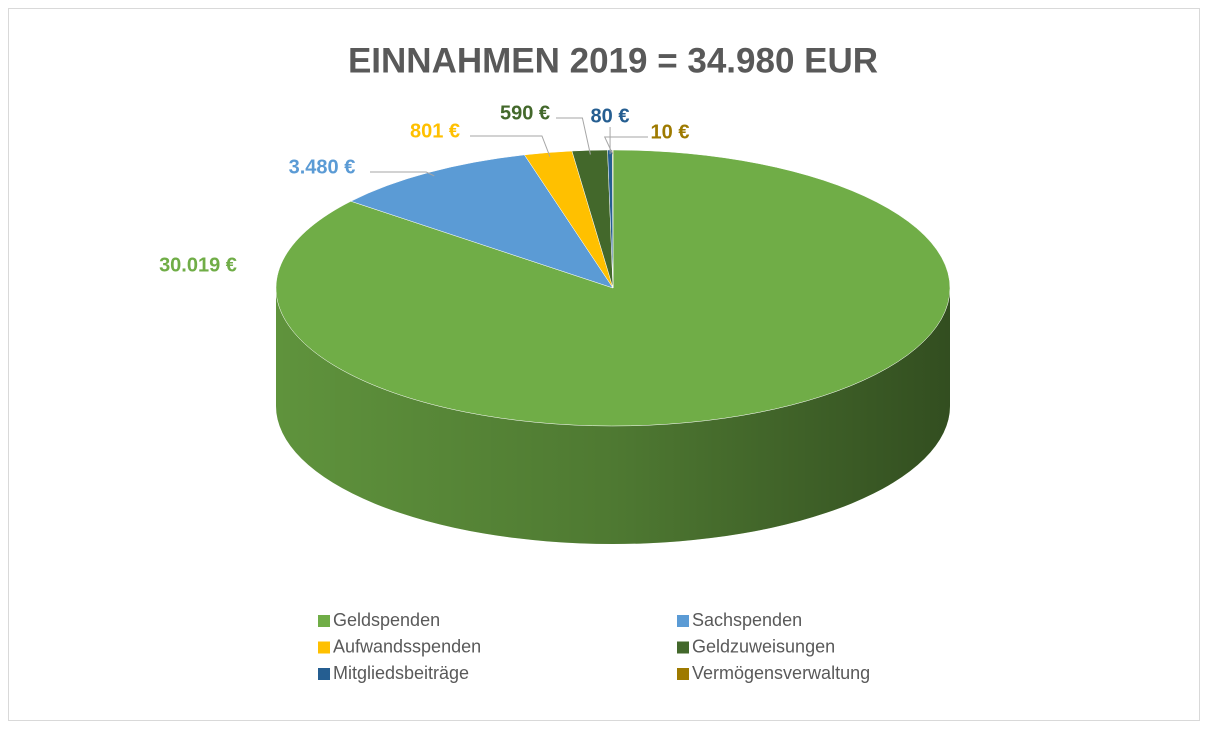 Image resolution: width=1208 pixels, height=734 pixels. Describe the element at coordinates (525, 113) in the screenshot. I see `data-label: 590 €` at that location.